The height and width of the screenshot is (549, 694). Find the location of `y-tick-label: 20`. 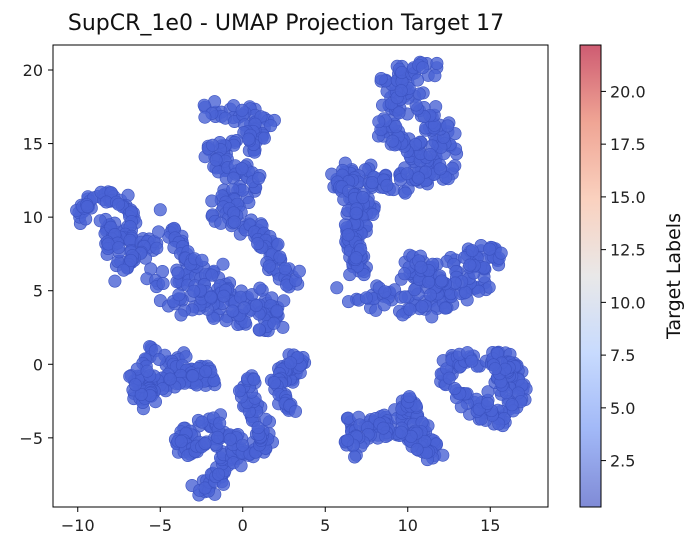

y-tick-label: 20 is located at coordinates (33, 70).